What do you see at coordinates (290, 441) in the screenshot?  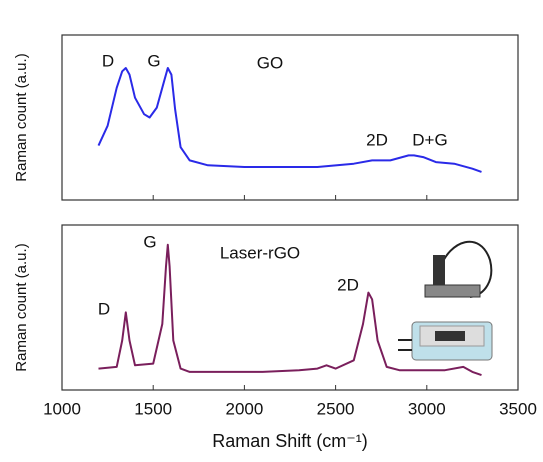 I see `x-axis-label: Raman Shift (cm⁻¹)` at bounding box center [290, 441].